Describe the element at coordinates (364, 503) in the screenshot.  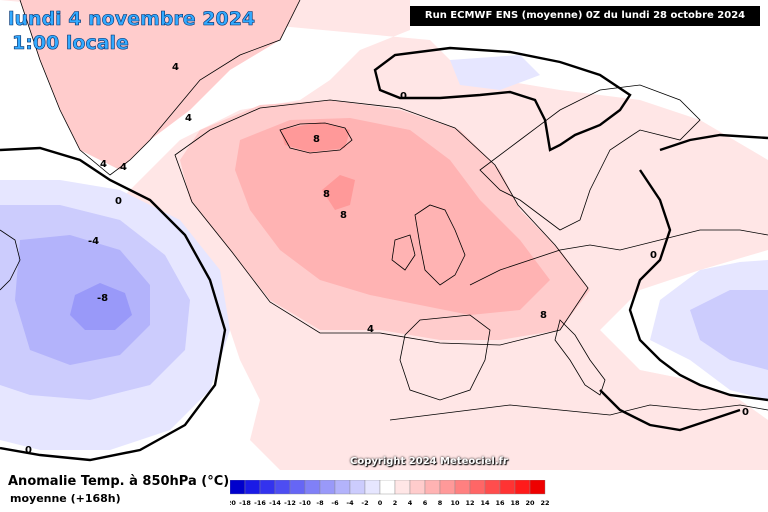
I see `scale-label: -2` at that location.